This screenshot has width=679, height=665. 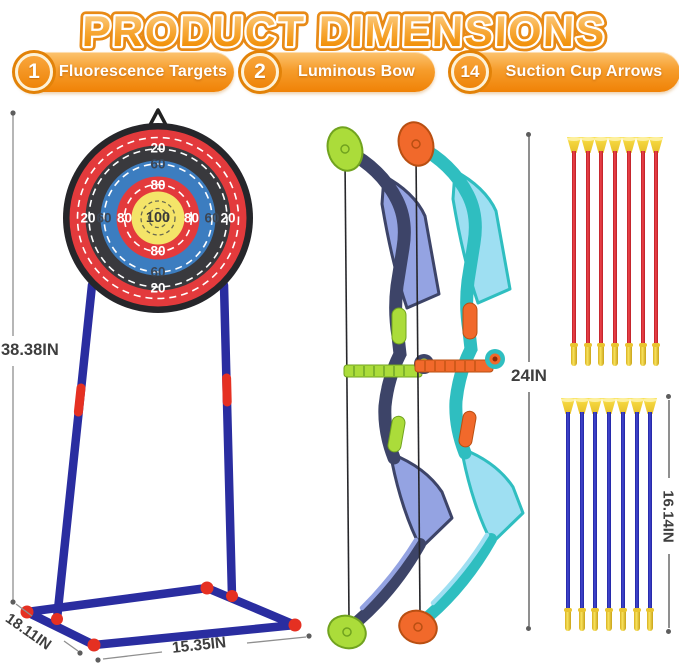 I want to click on dimension-arrow-length: 16.14IN, so click(x=668, y=516).